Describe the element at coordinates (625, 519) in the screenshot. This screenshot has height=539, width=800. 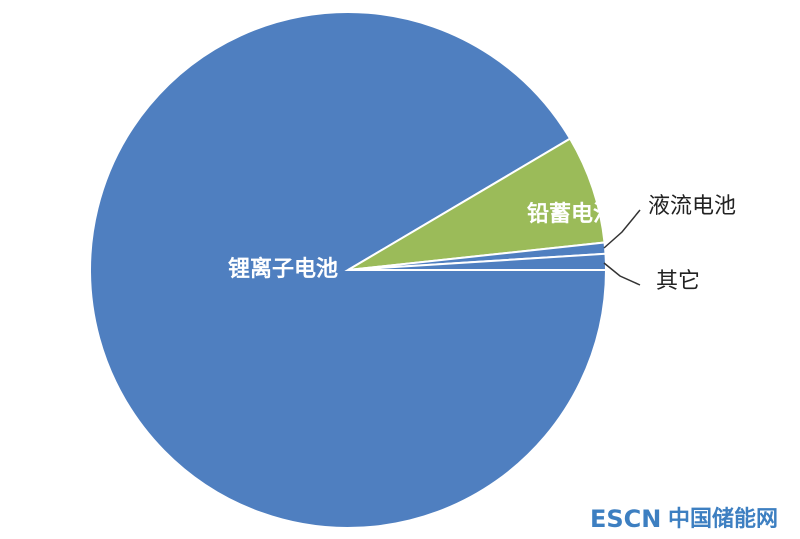
I see `watermark-brand: ESCN` at that location.